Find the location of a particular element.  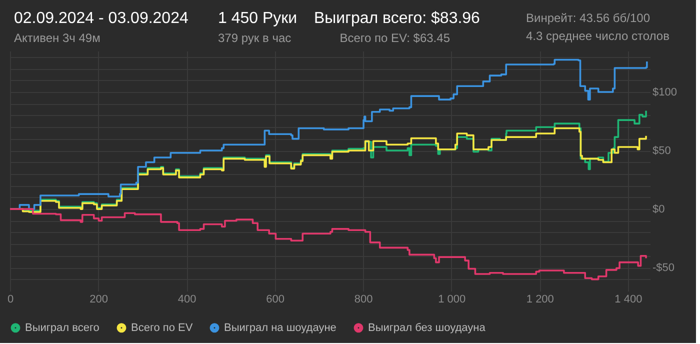

legend-label: Выиграл на шоудауне is located at coordinates (280, 328).